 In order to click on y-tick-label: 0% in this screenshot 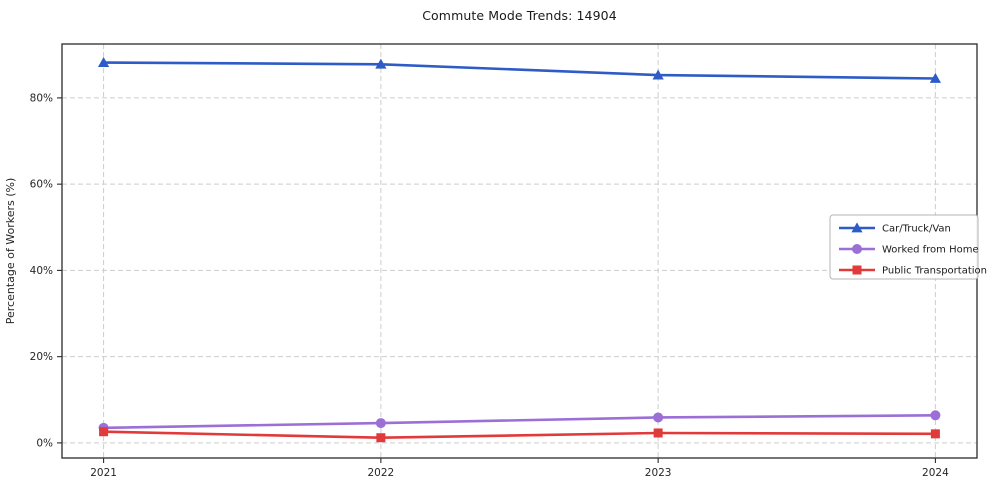, I will do `click(44, 443)`.